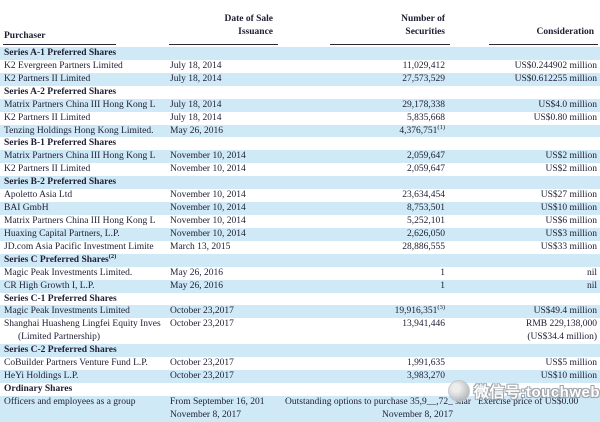 This screenshot has width=600, height=422. What do you see at coordinates (561, 324) in the screenshot?
I see `consideration-cell: RMB 229,138,000` at bounding box center [561, 324].